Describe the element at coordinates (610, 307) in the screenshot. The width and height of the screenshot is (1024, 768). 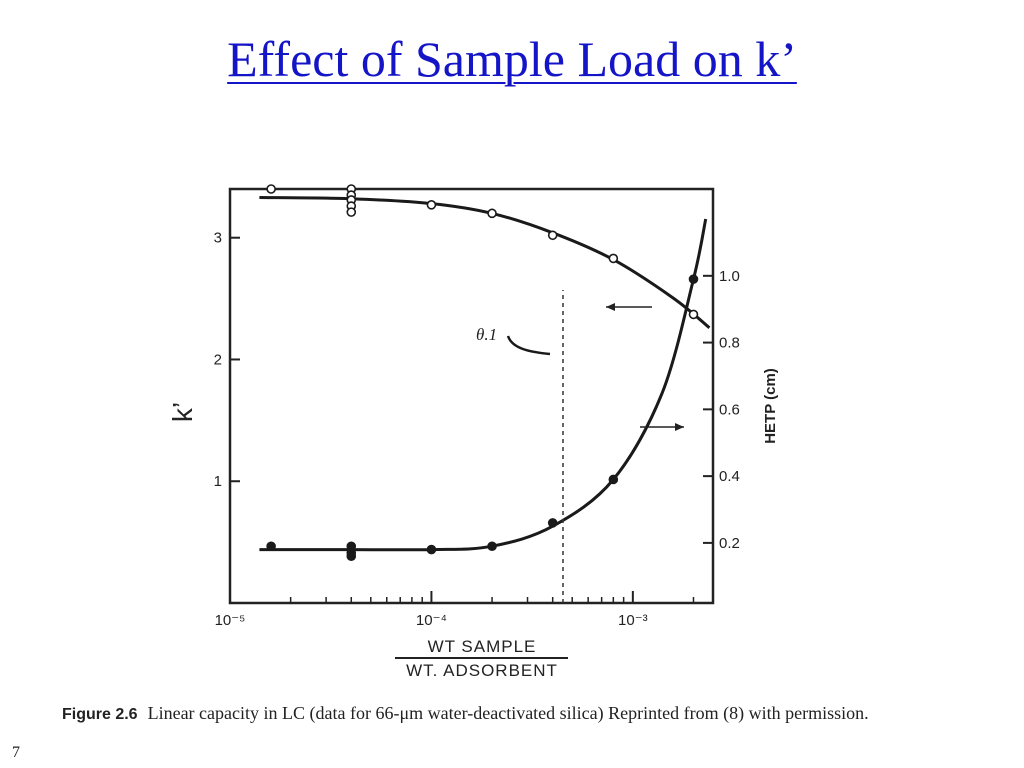
I see `arrow-to-left-axis-head` at that location.